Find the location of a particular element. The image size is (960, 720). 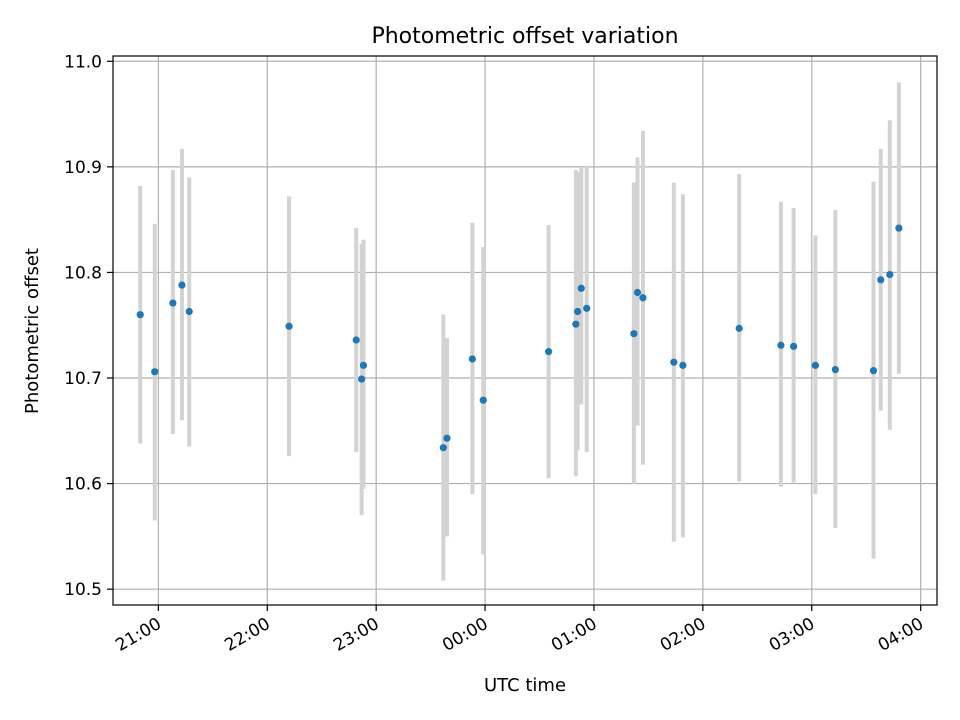

chart-title: Photometric offset variation is located at coordinates (524, 36).